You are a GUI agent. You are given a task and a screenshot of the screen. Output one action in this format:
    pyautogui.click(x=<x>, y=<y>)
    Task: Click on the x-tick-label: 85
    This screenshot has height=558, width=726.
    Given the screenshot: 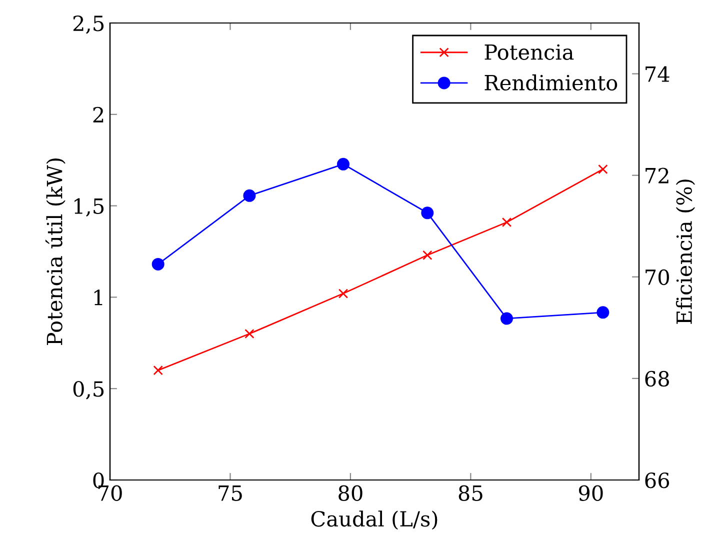 What is the action you would take?
    pyautogui.click(x=470, y=493)
    